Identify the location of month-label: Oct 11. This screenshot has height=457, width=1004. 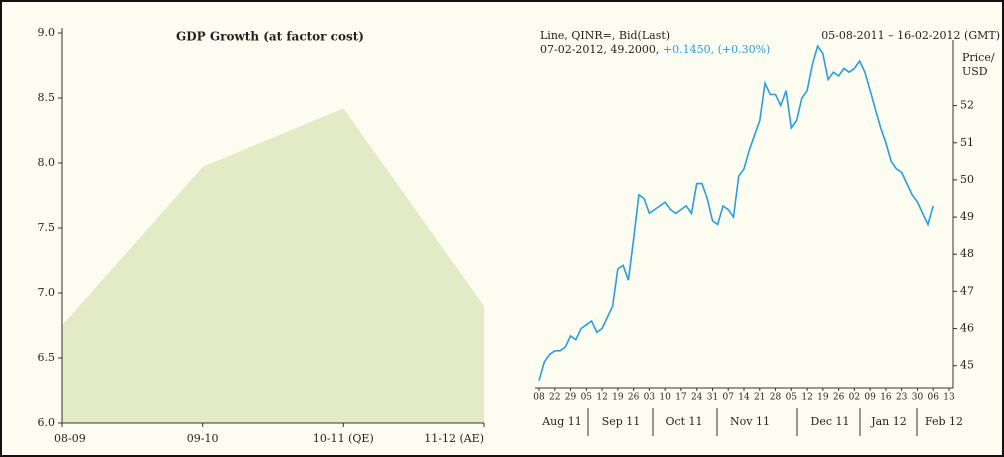
(683, 421).